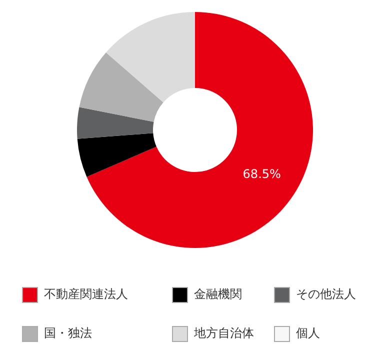 The image size is (390, 360). I want to click on legend-label: 地方自治体, so click(224, 333).